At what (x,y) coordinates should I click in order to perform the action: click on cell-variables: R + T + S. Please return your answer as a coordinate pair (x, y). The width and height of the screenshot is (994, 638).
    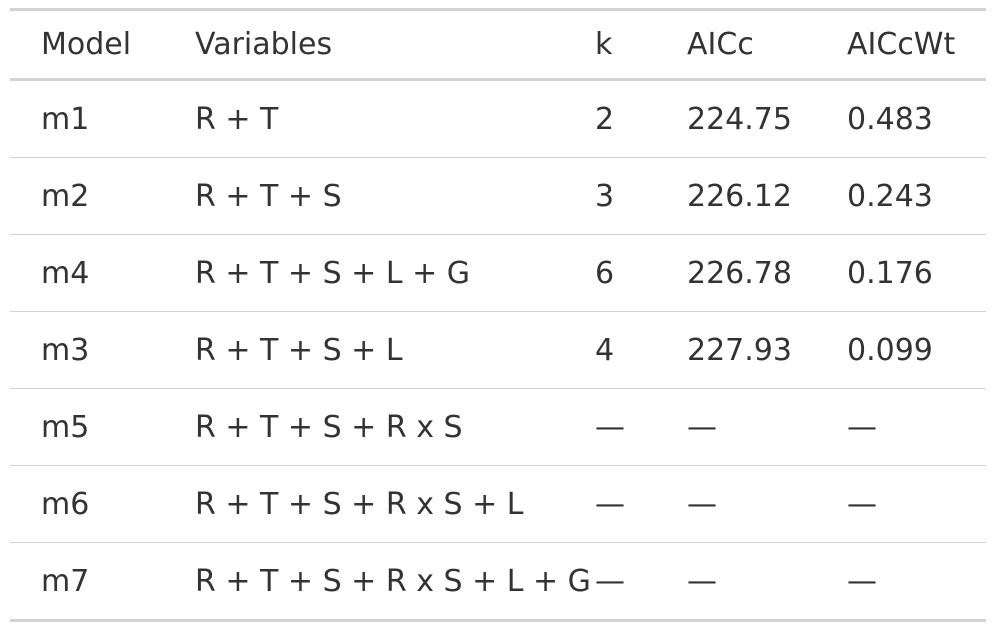
    Looking at the image, I should click on (364, 196).